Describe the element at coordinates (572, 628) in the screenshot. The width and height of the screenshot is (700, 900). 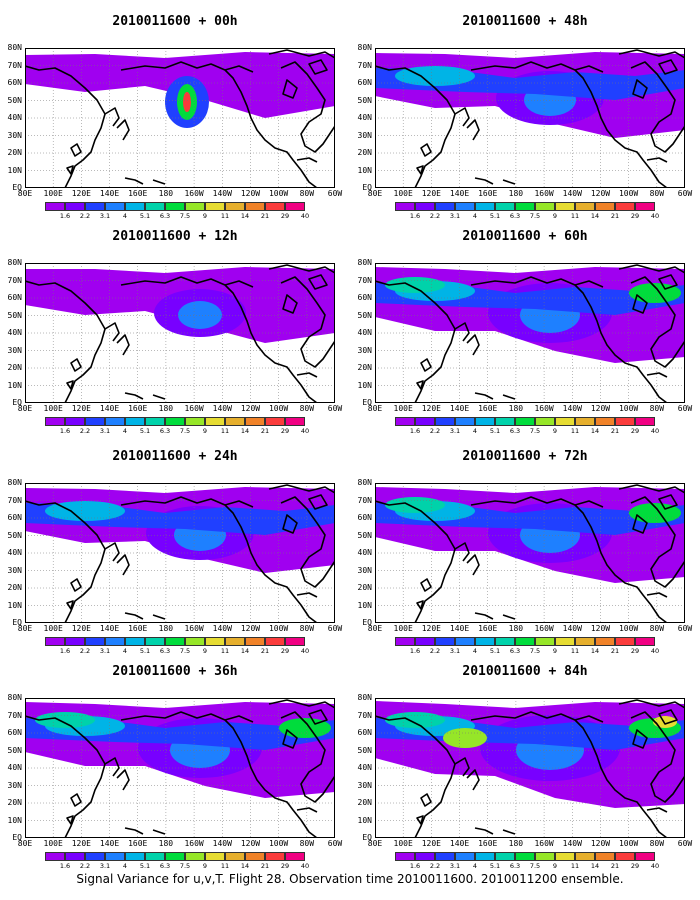
I see `longitude-tick-label: 140W` at that location.